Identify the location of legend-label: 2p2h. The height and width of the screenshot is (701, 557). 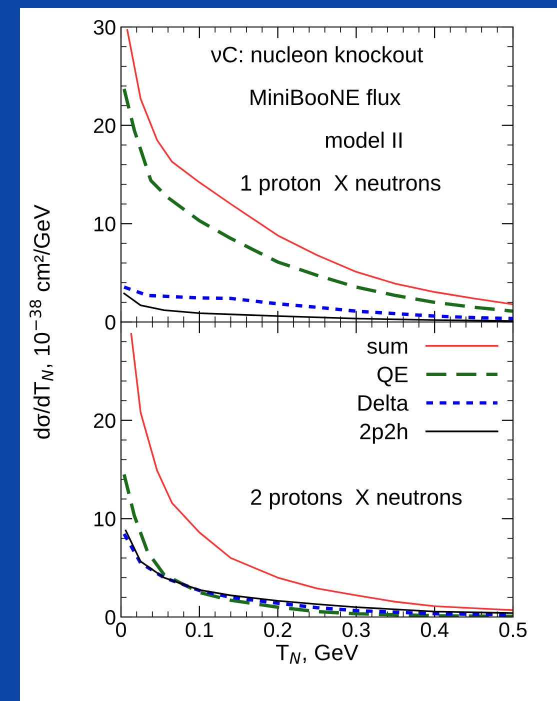
(384, 433).